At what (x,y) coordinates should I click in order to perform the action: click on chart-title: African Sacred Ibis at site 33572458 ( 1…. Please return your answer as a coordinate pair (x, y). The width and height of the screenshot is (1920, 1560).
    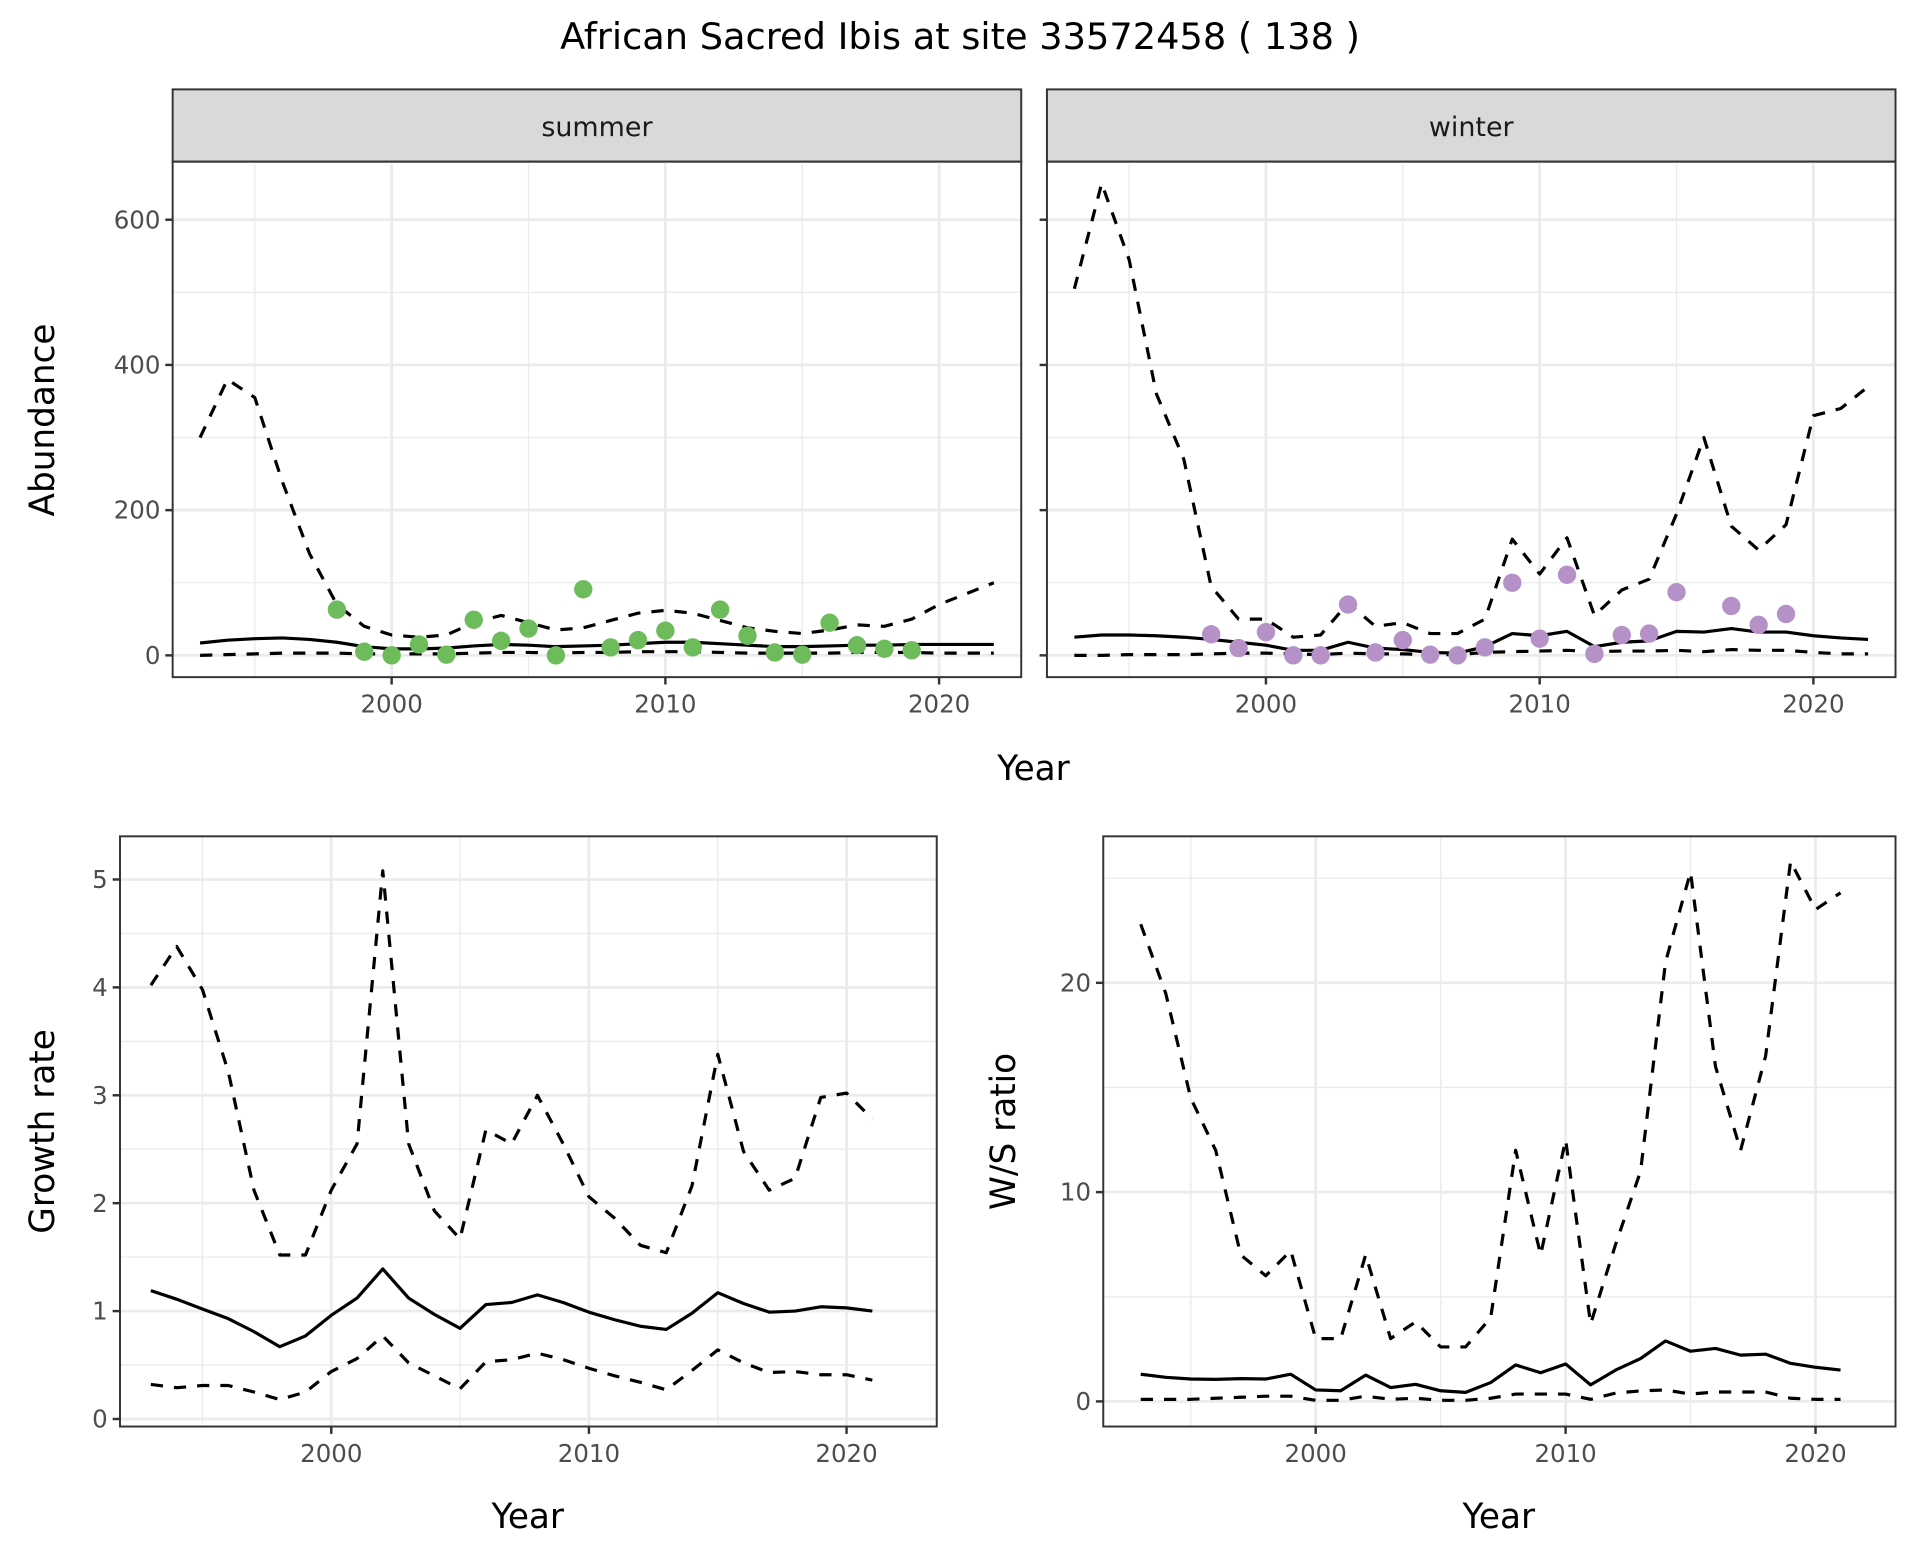
    Looking at the image, I should click on (960, 36).